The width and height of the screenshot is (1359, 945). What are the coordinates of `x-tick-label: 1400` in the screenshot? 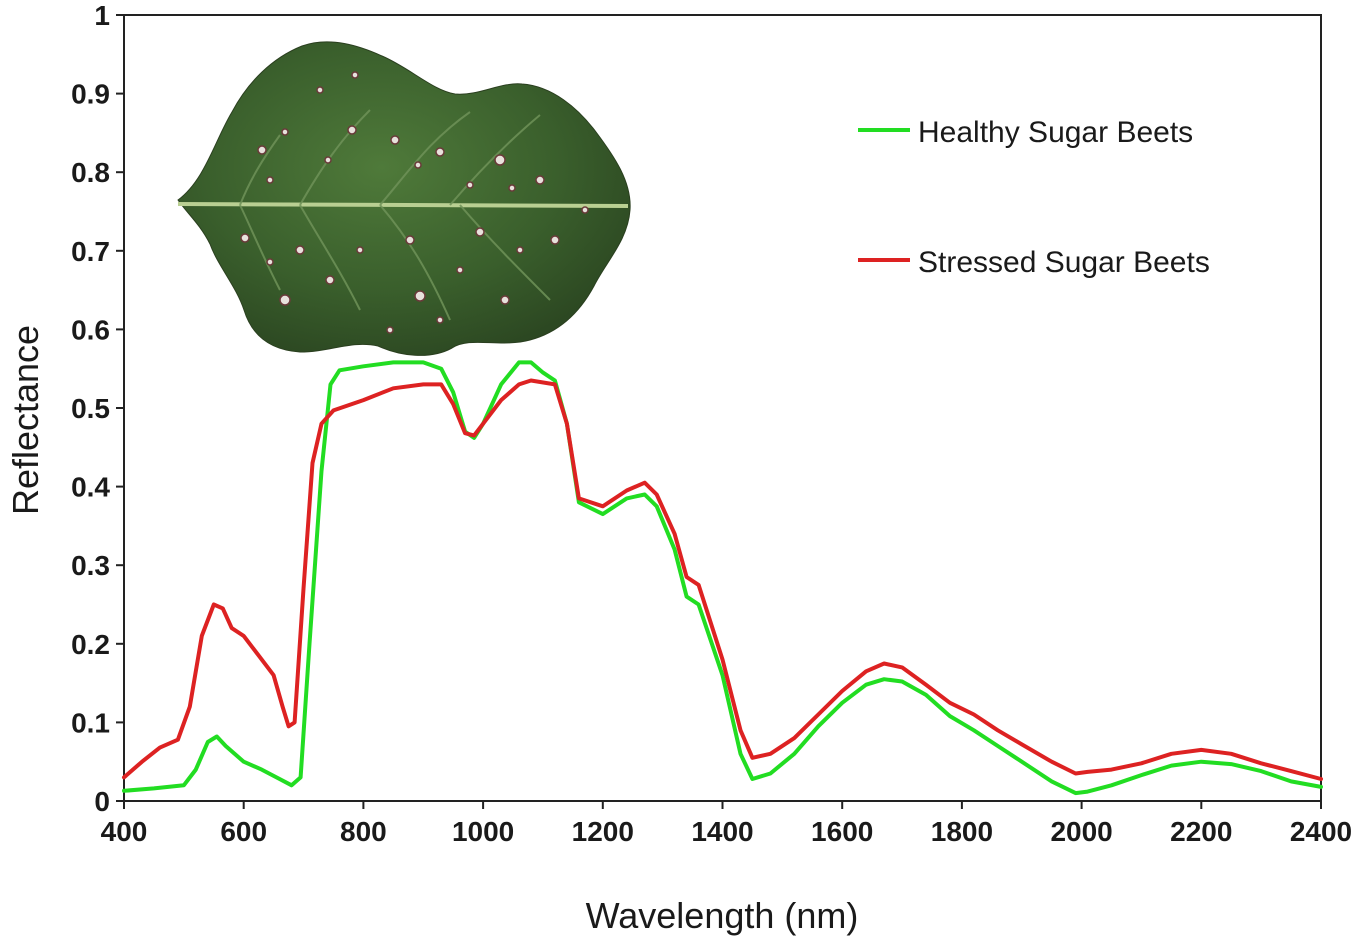 It's located at (722, 831).